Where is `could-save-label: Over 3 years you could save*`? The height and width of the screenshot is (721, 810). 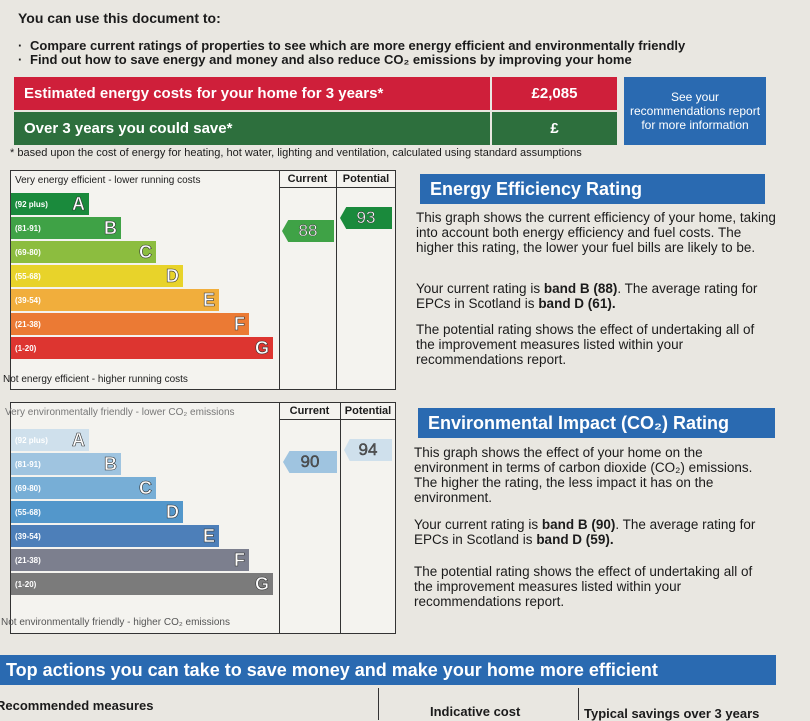 could-save-label: Over 3 years you could save* is located at coordinates (252, 128).